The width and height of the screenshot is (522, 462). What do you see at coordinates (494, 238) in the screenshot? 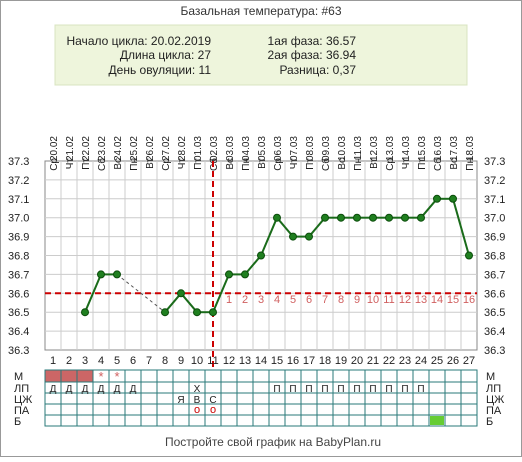
I see `y-tick-right: 36.9` at bounding box center [494, 238].